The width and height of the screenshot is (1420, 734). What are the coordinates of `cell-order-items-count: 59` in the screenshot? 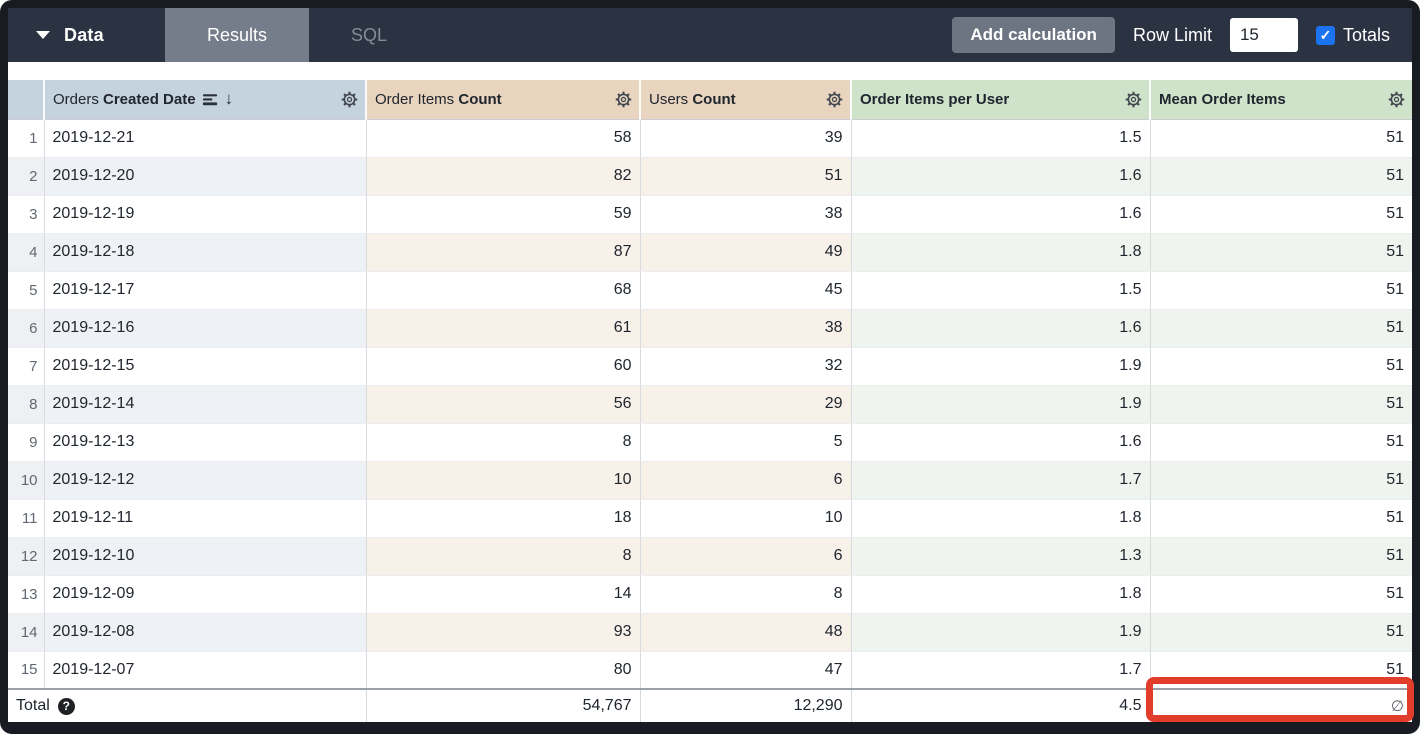 It's located at (503, 214).